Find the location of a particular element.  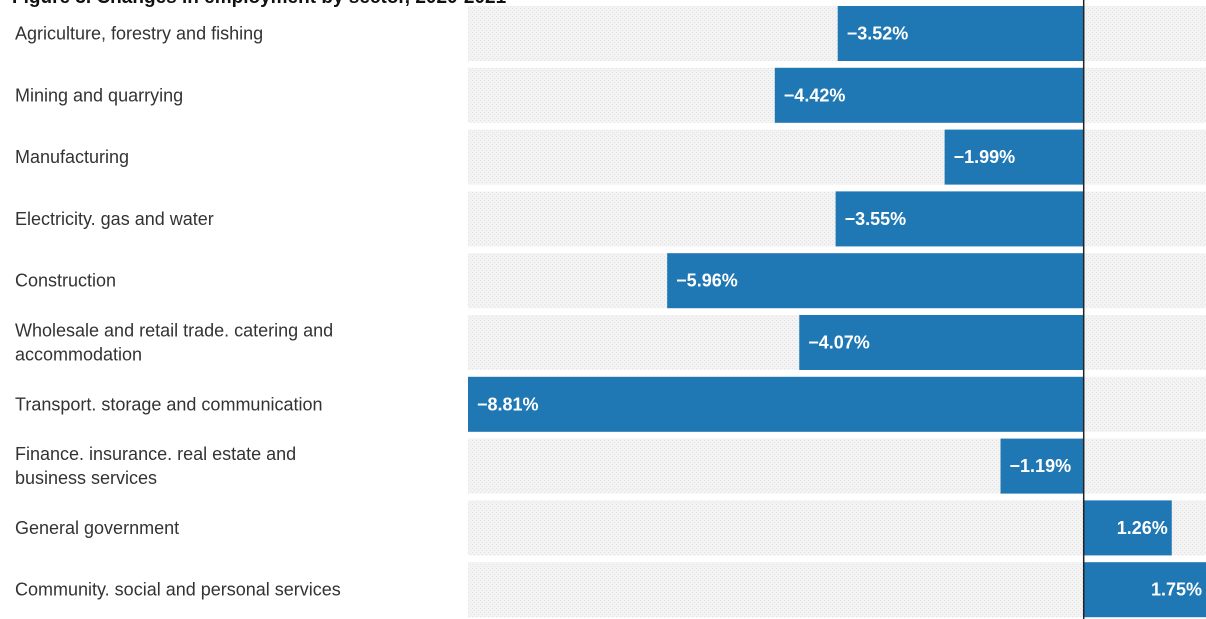

category-label: Construction is located at coordinates (65, 281).